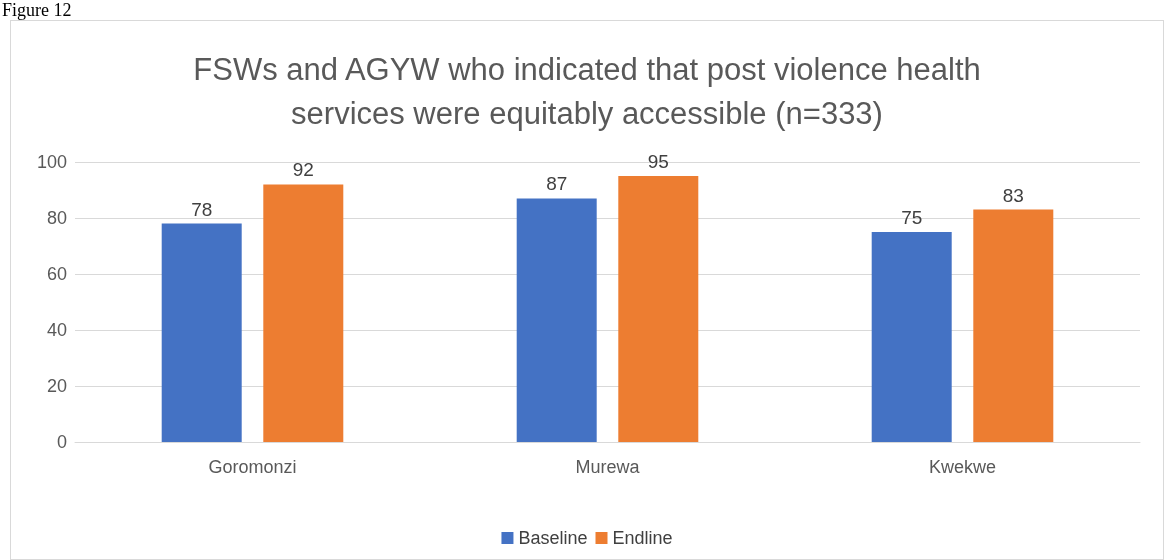 The image size is (1164, 560). Describe the element at coordinates (51, 162) in the screenshot. I see `y-tick-label: 100` at that location.